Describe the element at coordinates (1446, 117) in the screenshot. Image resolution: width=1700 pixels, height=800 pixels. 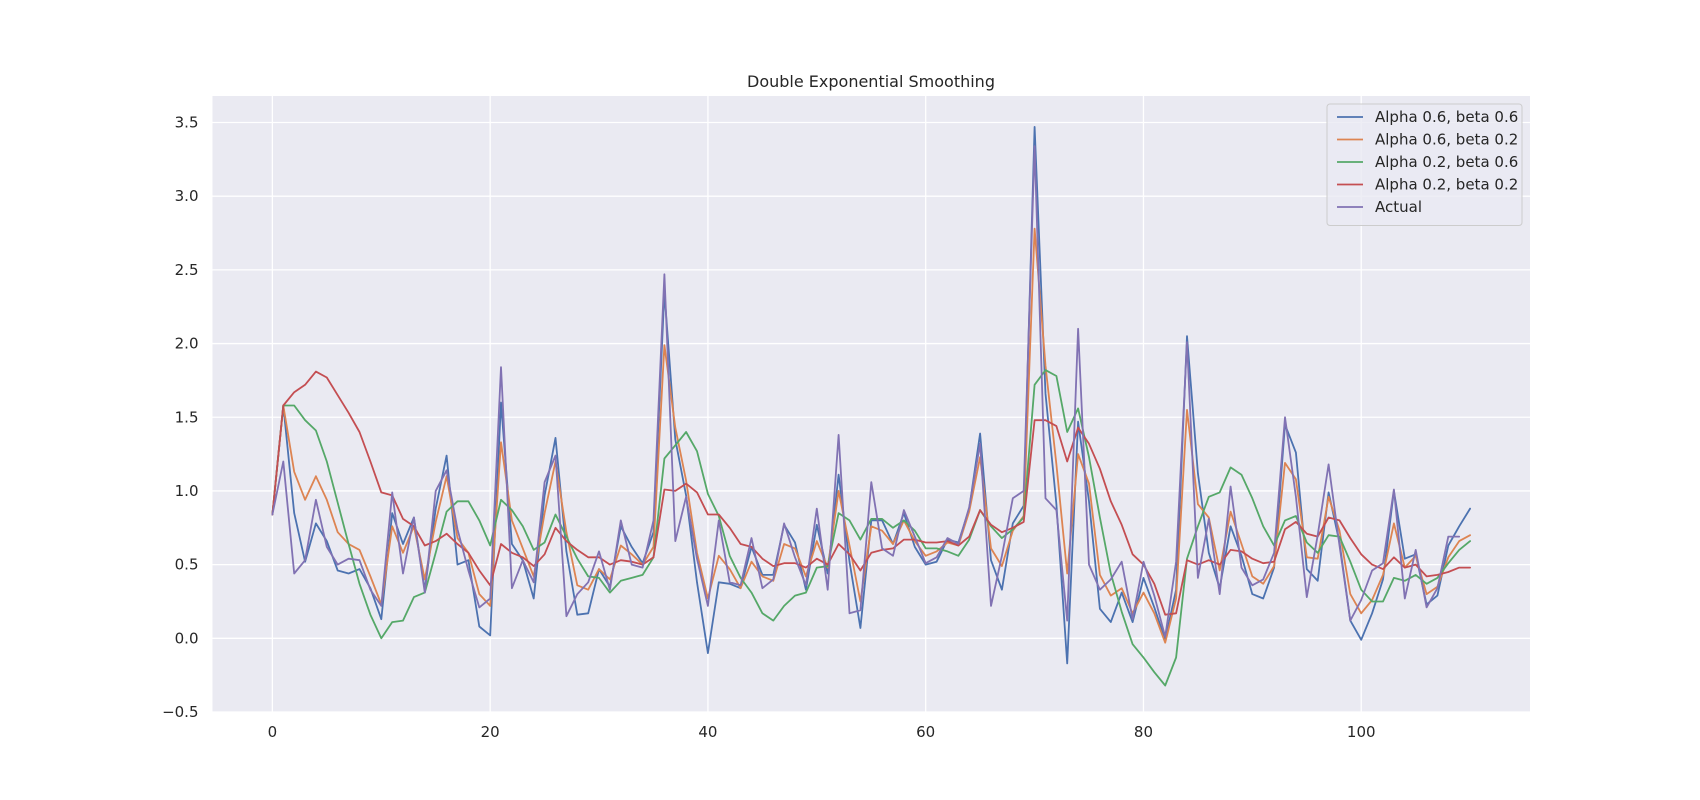
I see `legend-label: Alpha 0.6, beta 0.6` at that location.